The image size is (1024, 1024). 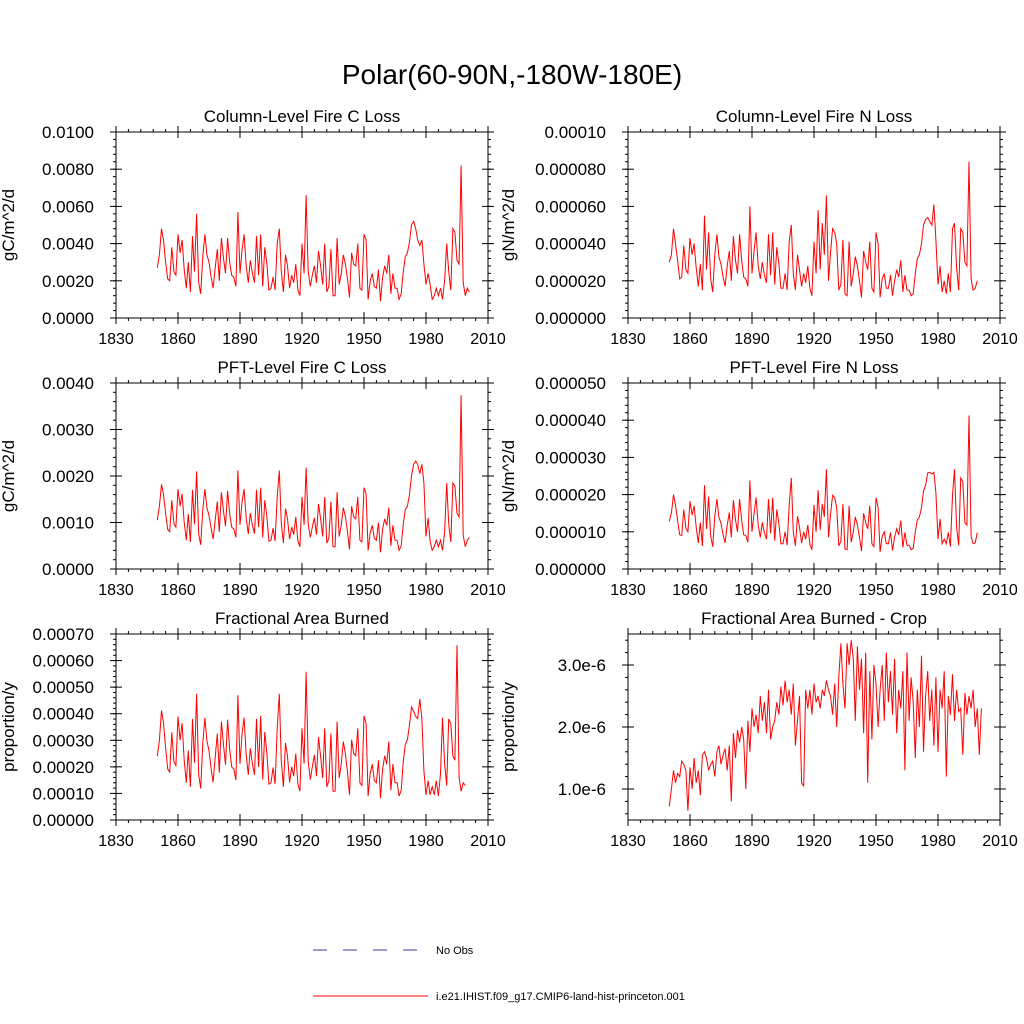 I want to click on figure-title: Polar(60-90N,-180W-180E), so click(x=512, y=74).